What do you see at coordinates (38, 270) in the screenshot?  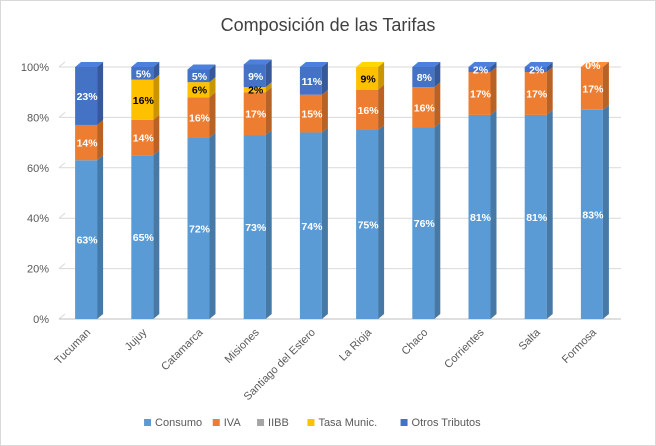 I see `y-tick-label: 20%` at bounding box center [38, 270].